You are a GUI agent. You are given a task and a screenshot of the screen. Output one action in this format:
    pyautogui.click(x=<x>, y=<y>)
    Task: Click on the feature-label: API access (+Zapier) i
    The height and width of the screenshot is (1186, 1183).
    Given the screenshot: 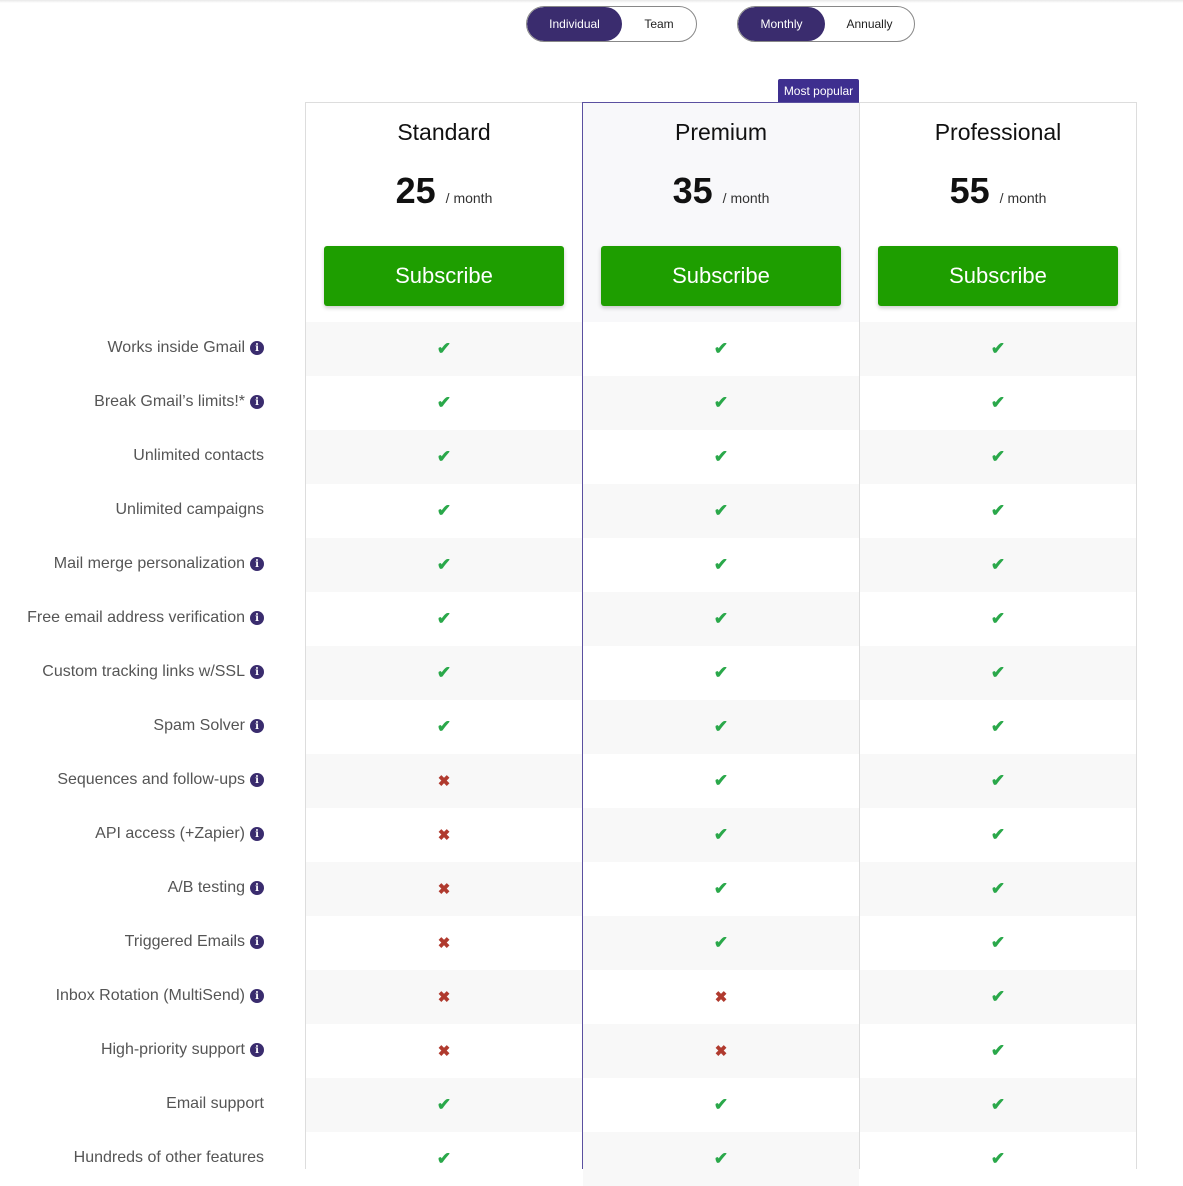 What is the action you would take?
    pyautogui.click(x=179, y=834)
    